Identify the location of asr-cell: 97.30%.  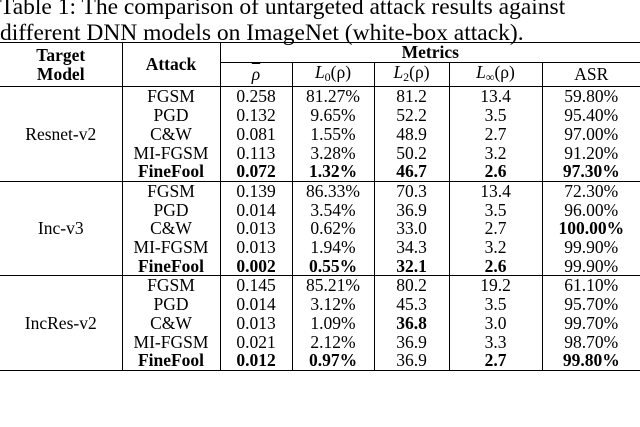
(591, 171).